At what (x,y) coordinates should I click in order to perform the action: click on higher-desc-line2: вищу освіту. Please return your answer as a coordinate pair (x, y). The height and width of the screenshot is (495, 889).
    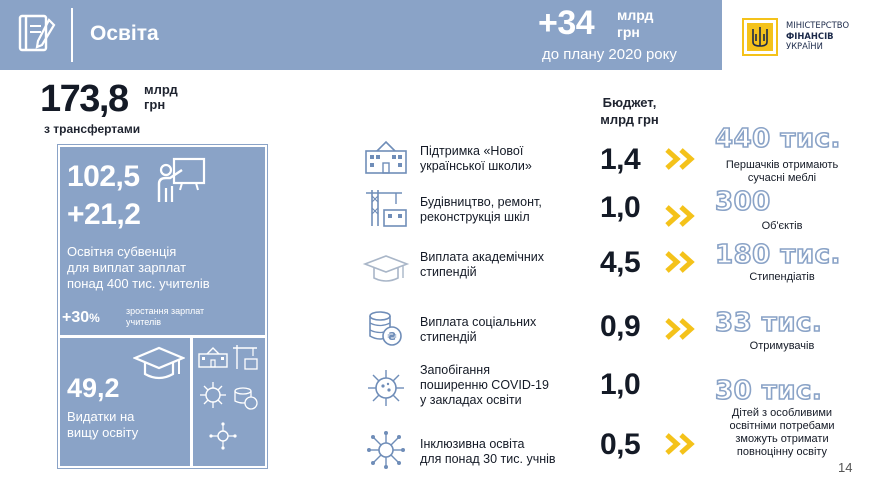
    Looking at the image, I should click on (103, 432).